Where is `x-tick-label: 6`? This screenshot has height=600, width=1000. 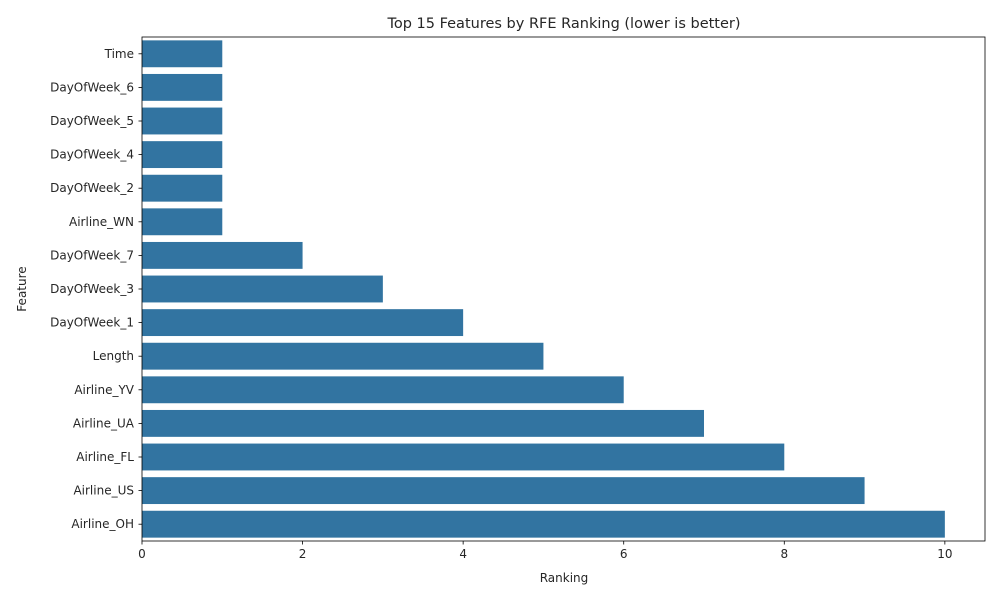
x-tick-label: 6 is located at coordinates (624, 554).